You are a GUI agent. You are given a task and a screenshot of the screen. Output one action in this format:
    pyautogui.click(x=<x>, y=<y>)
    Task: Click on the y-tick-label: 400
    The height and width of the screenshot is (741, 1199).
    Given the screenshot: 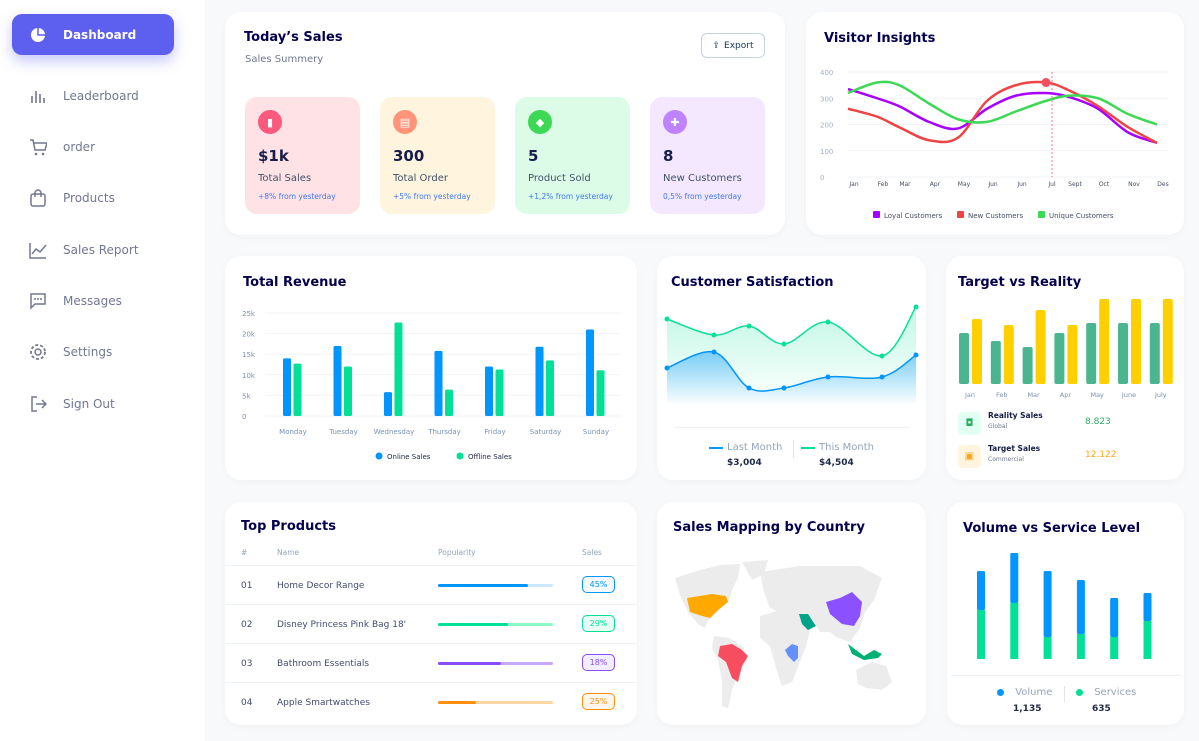 What is the action you would take?
    pyautogui.click(x=826, y=73)
    